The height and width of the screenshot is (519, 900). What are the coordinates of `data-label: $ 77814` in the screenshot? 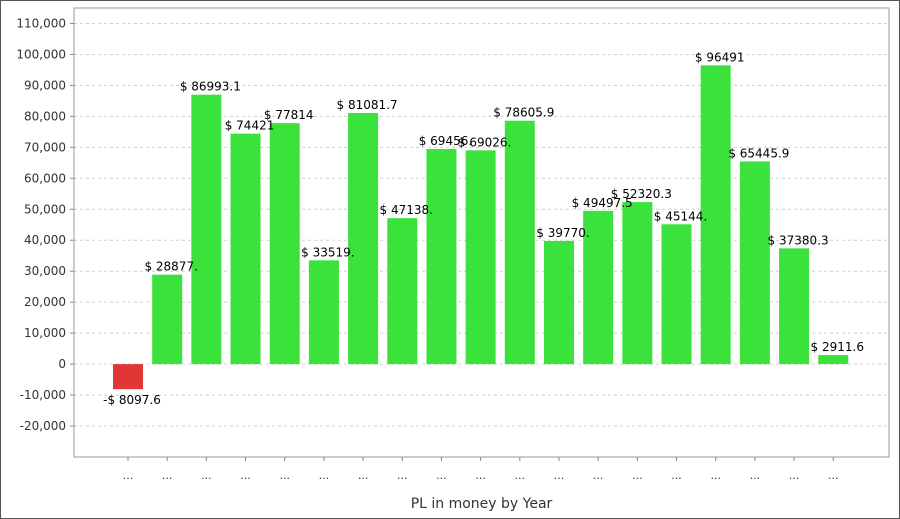 It's located at (289, 115).